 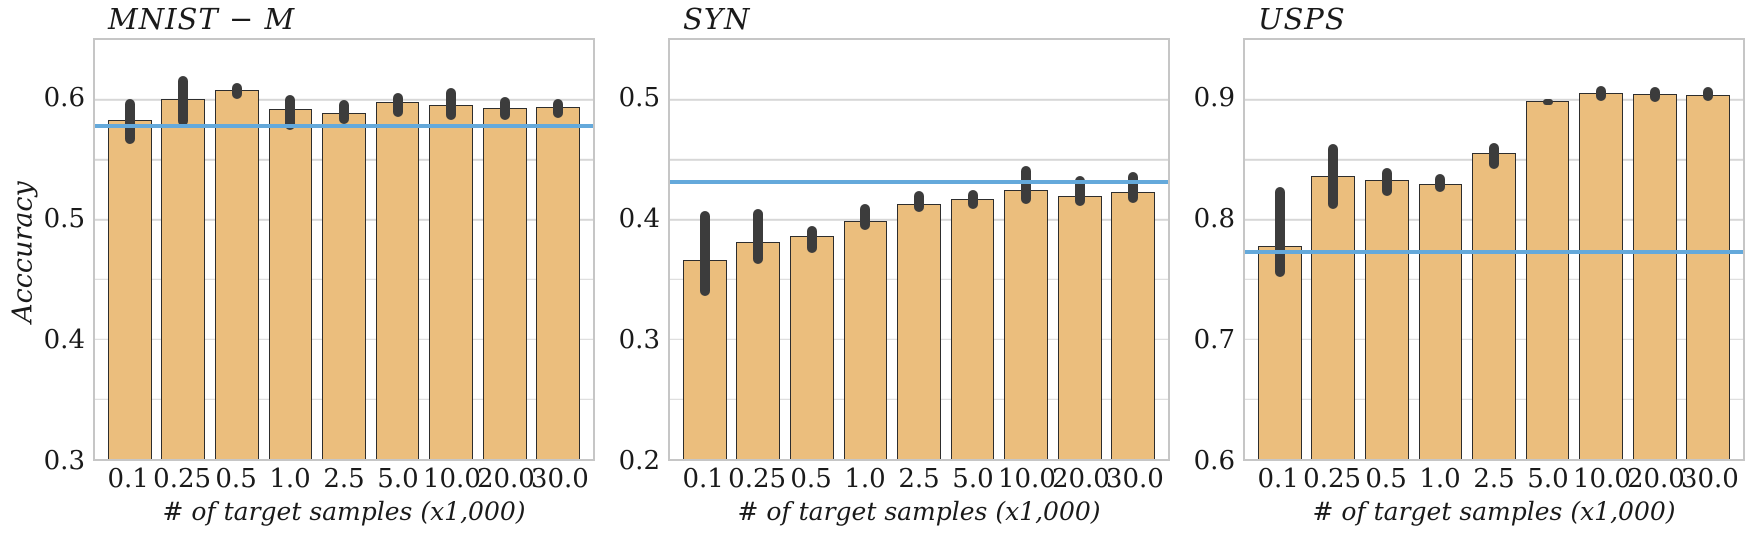 What do you see at coordinates (717, 19) in the screenshot?
I see `panel-title: SYN` at bounding box center [717, 19].